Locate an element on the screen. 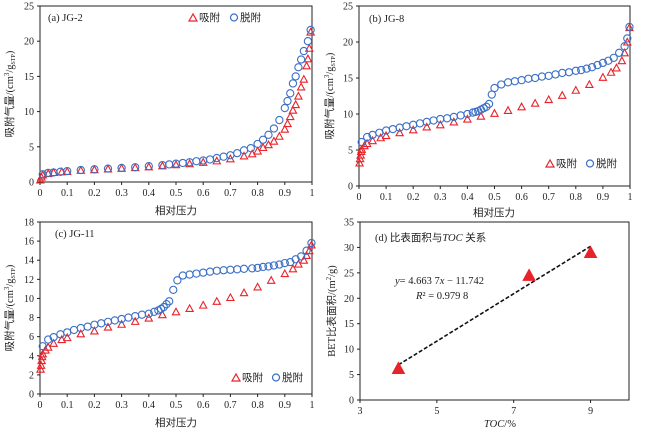 This screenshot has width=650, height=433. y-tick-label: 2 is located at coordinates (31, 375).